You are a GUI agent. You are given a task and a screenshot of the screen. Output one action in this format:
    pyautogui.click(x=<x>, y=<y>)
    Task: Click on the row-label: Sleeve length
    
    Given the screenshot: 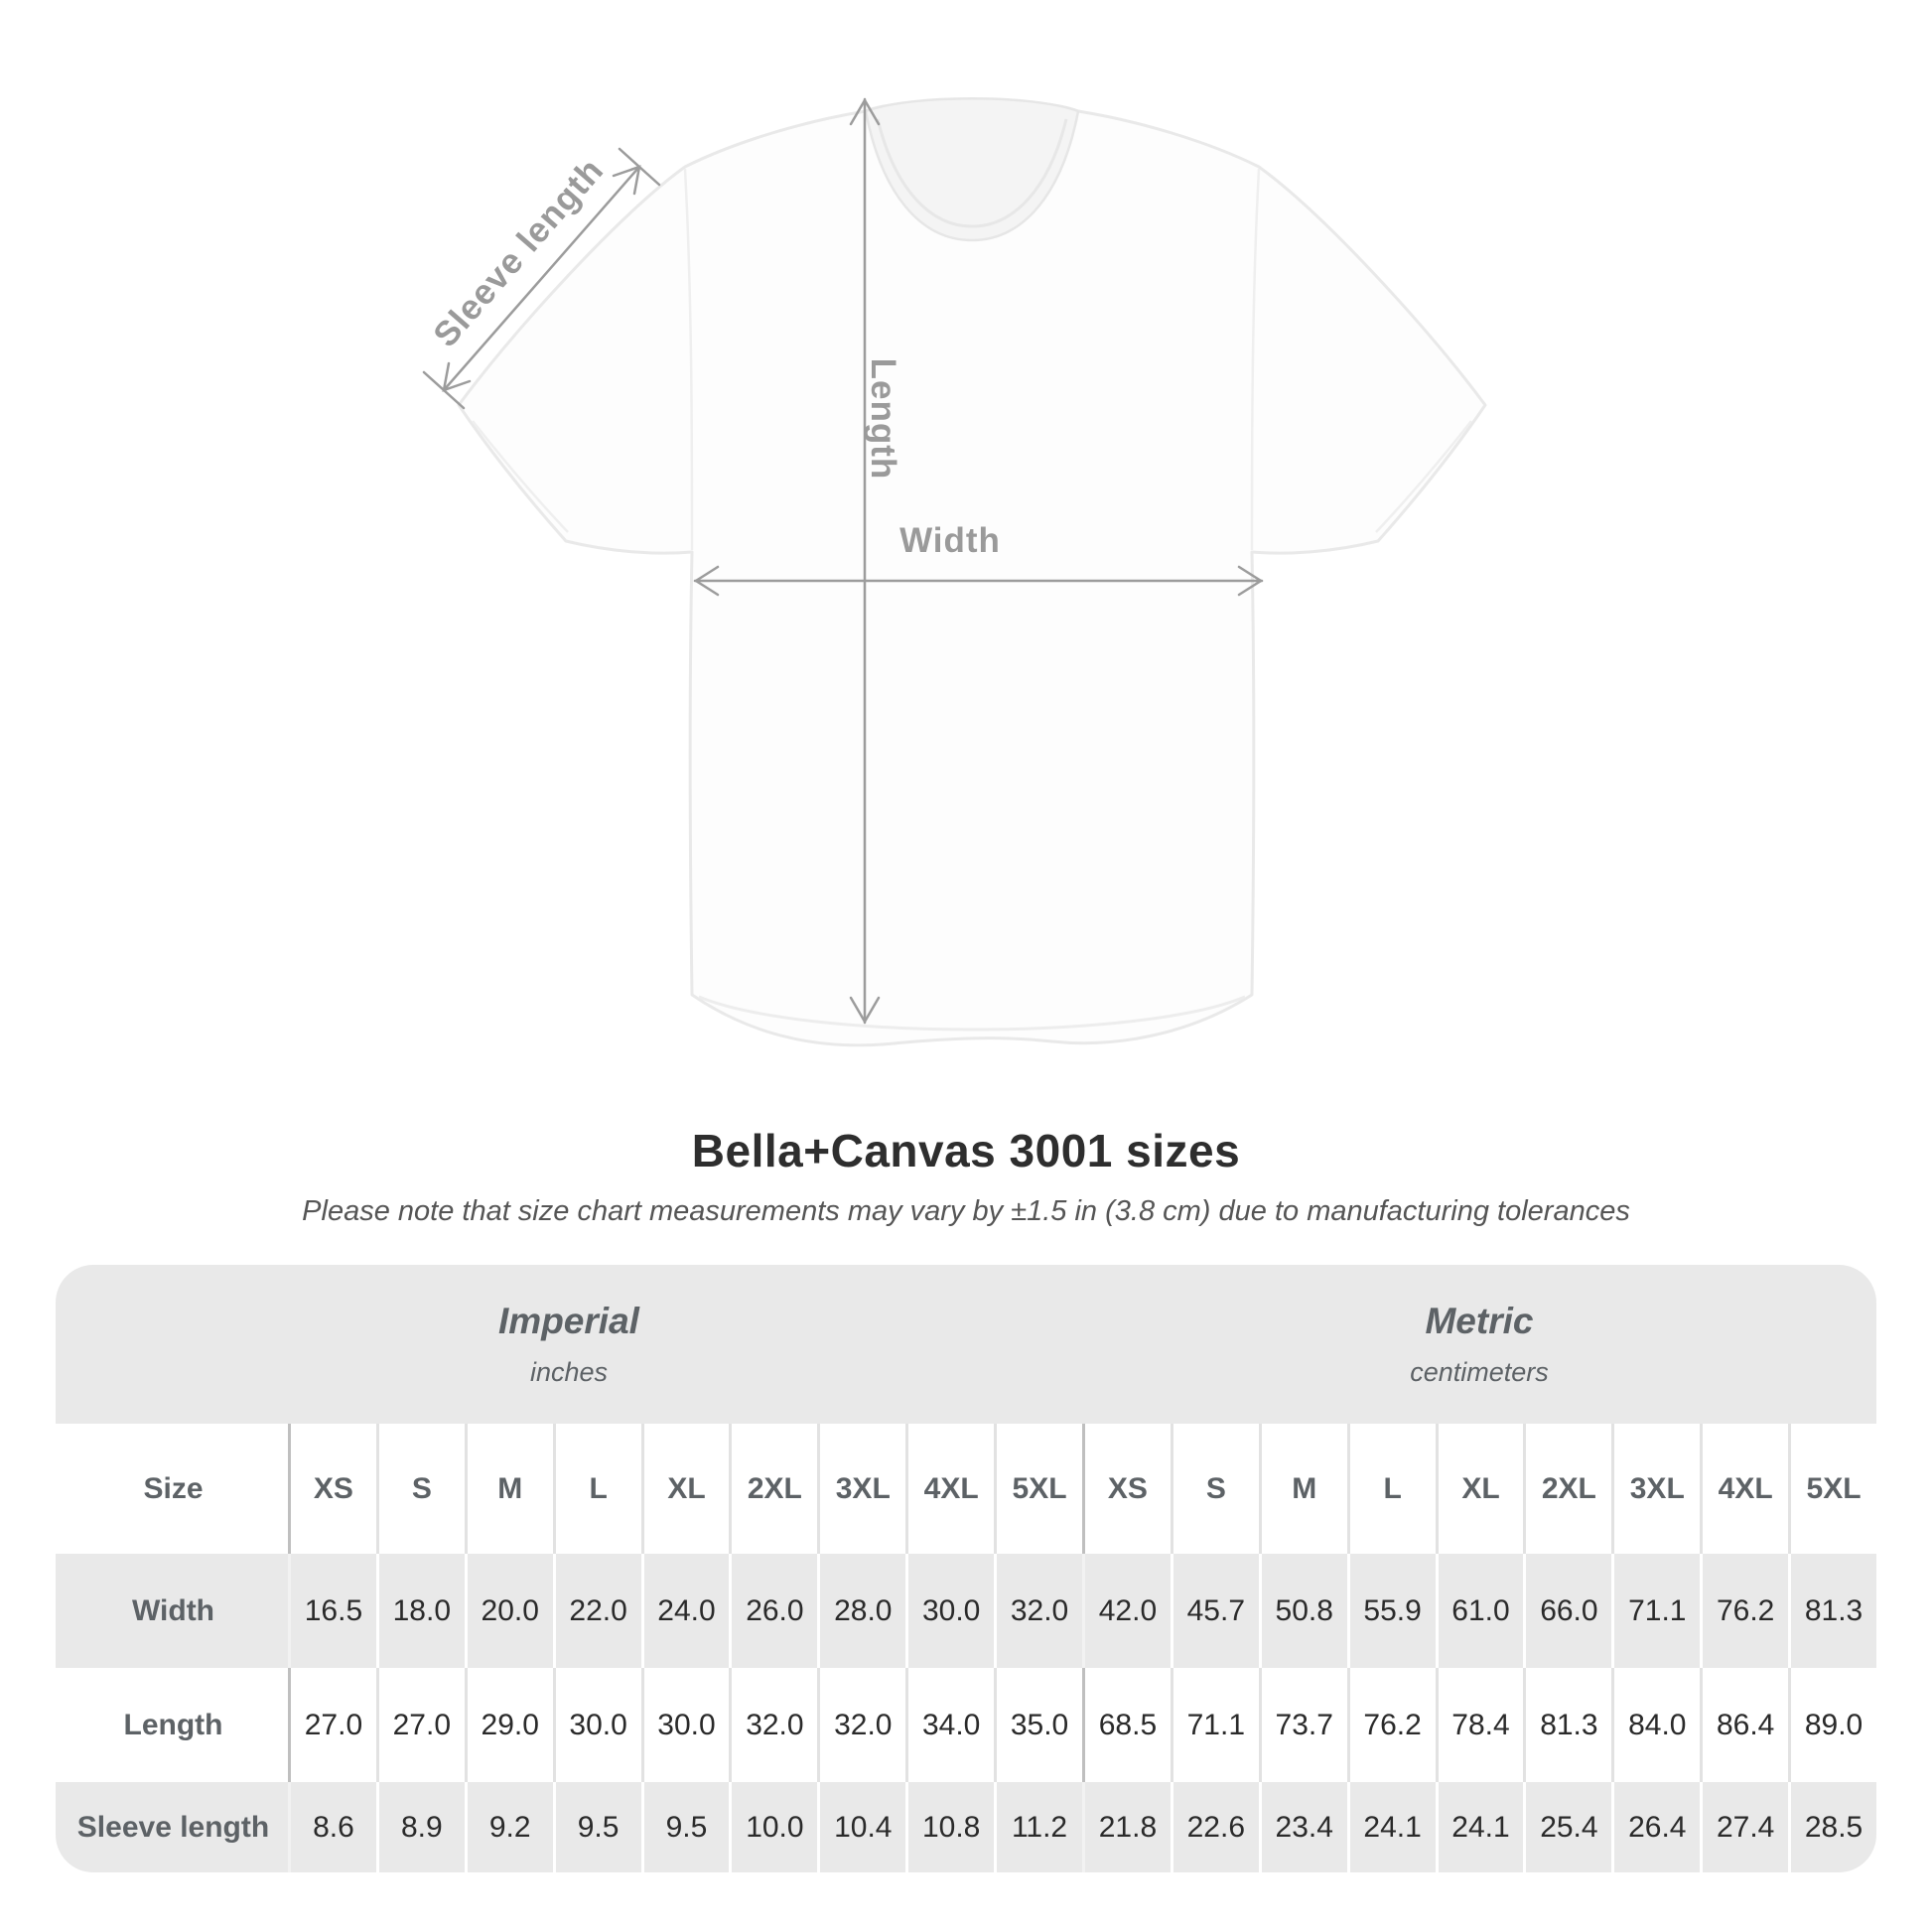 What is the action you would take?
    pyautogui.click(x=172, y=1827)
    